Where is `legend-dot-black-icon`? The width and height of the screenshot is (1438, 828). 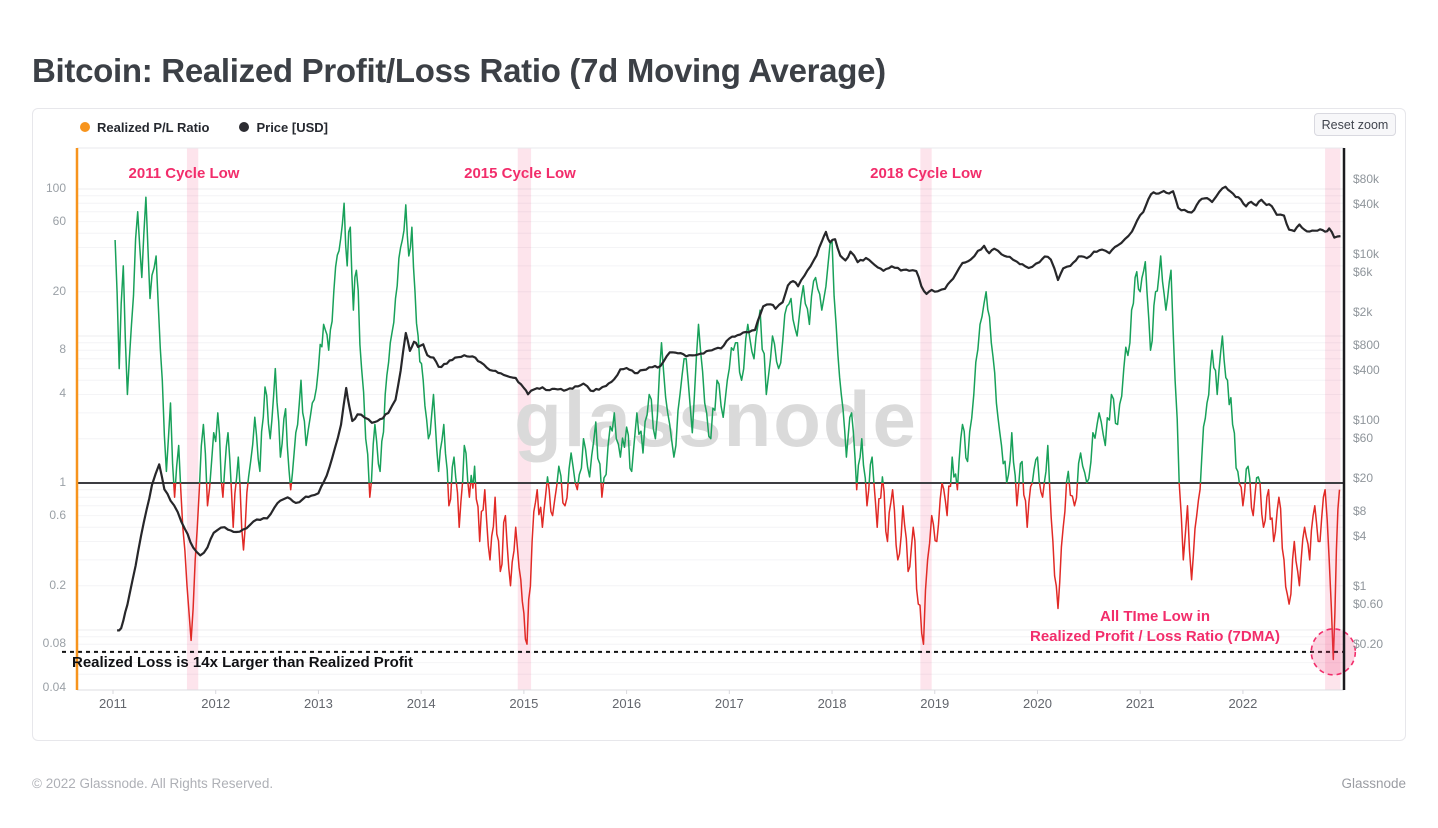
legend-dot-black-icon is located at coordinates (244, 127).